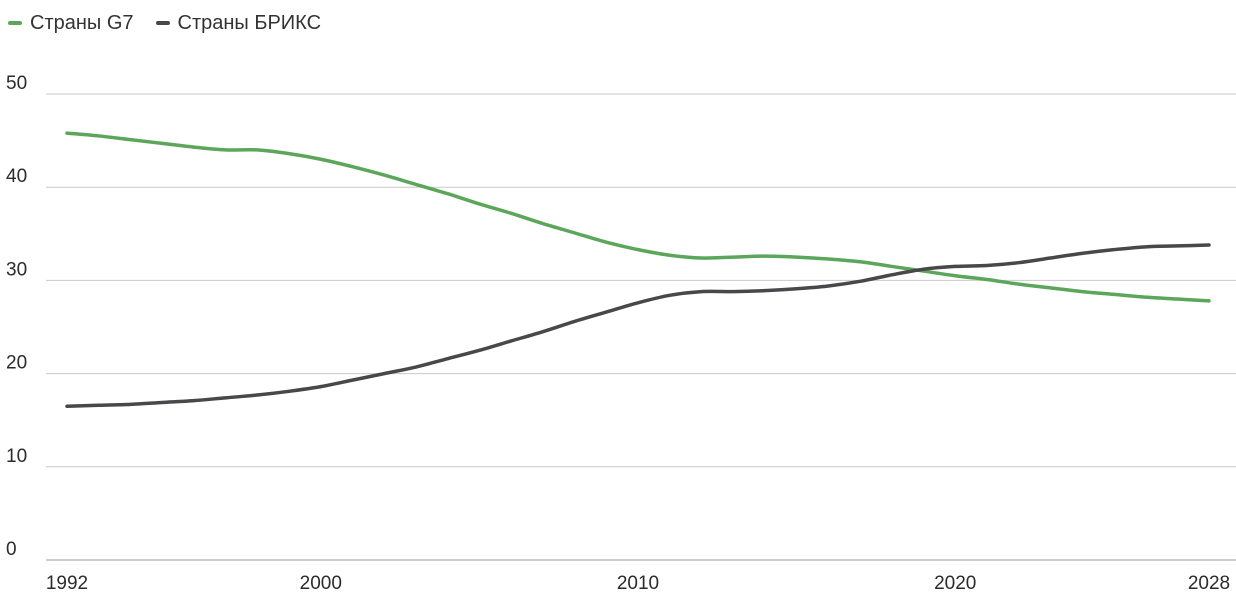 The height and width of the screenshot is (592, 1236). I want to click on legend-label-brics: Страны БРИКС, so click(249, 22).